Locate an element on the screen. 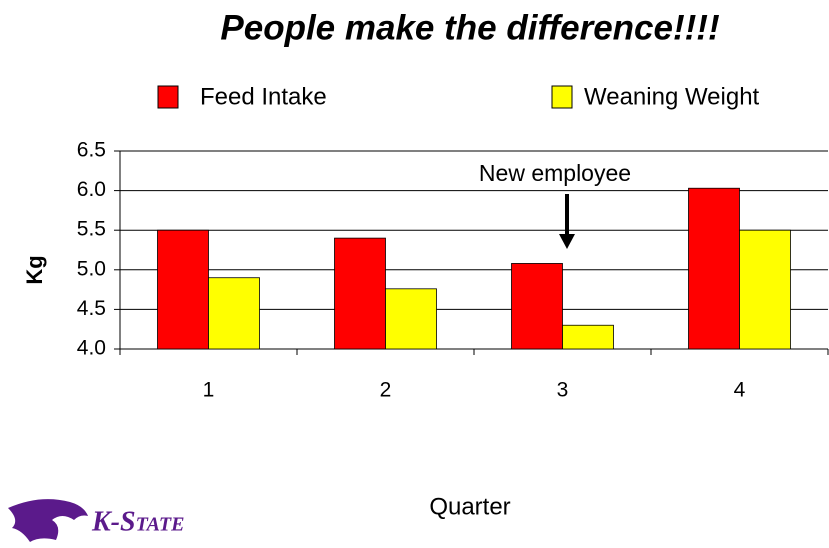  x-tick-label: 3 is located at coordinates (563, 390).